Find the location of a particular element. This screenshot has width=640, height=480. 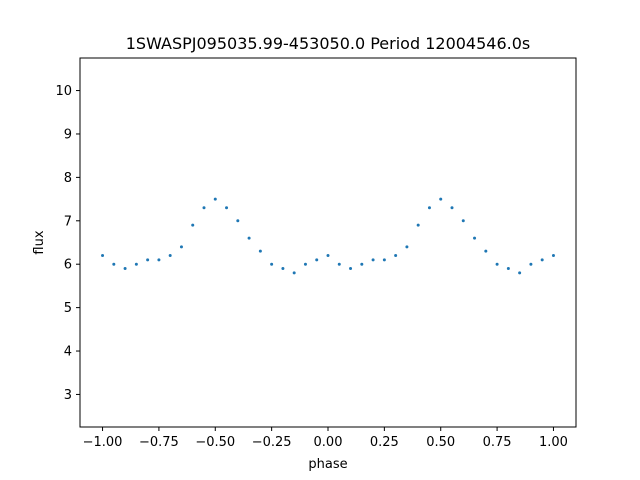

y-tick-label: 7 is located at coordinates (68, 221).